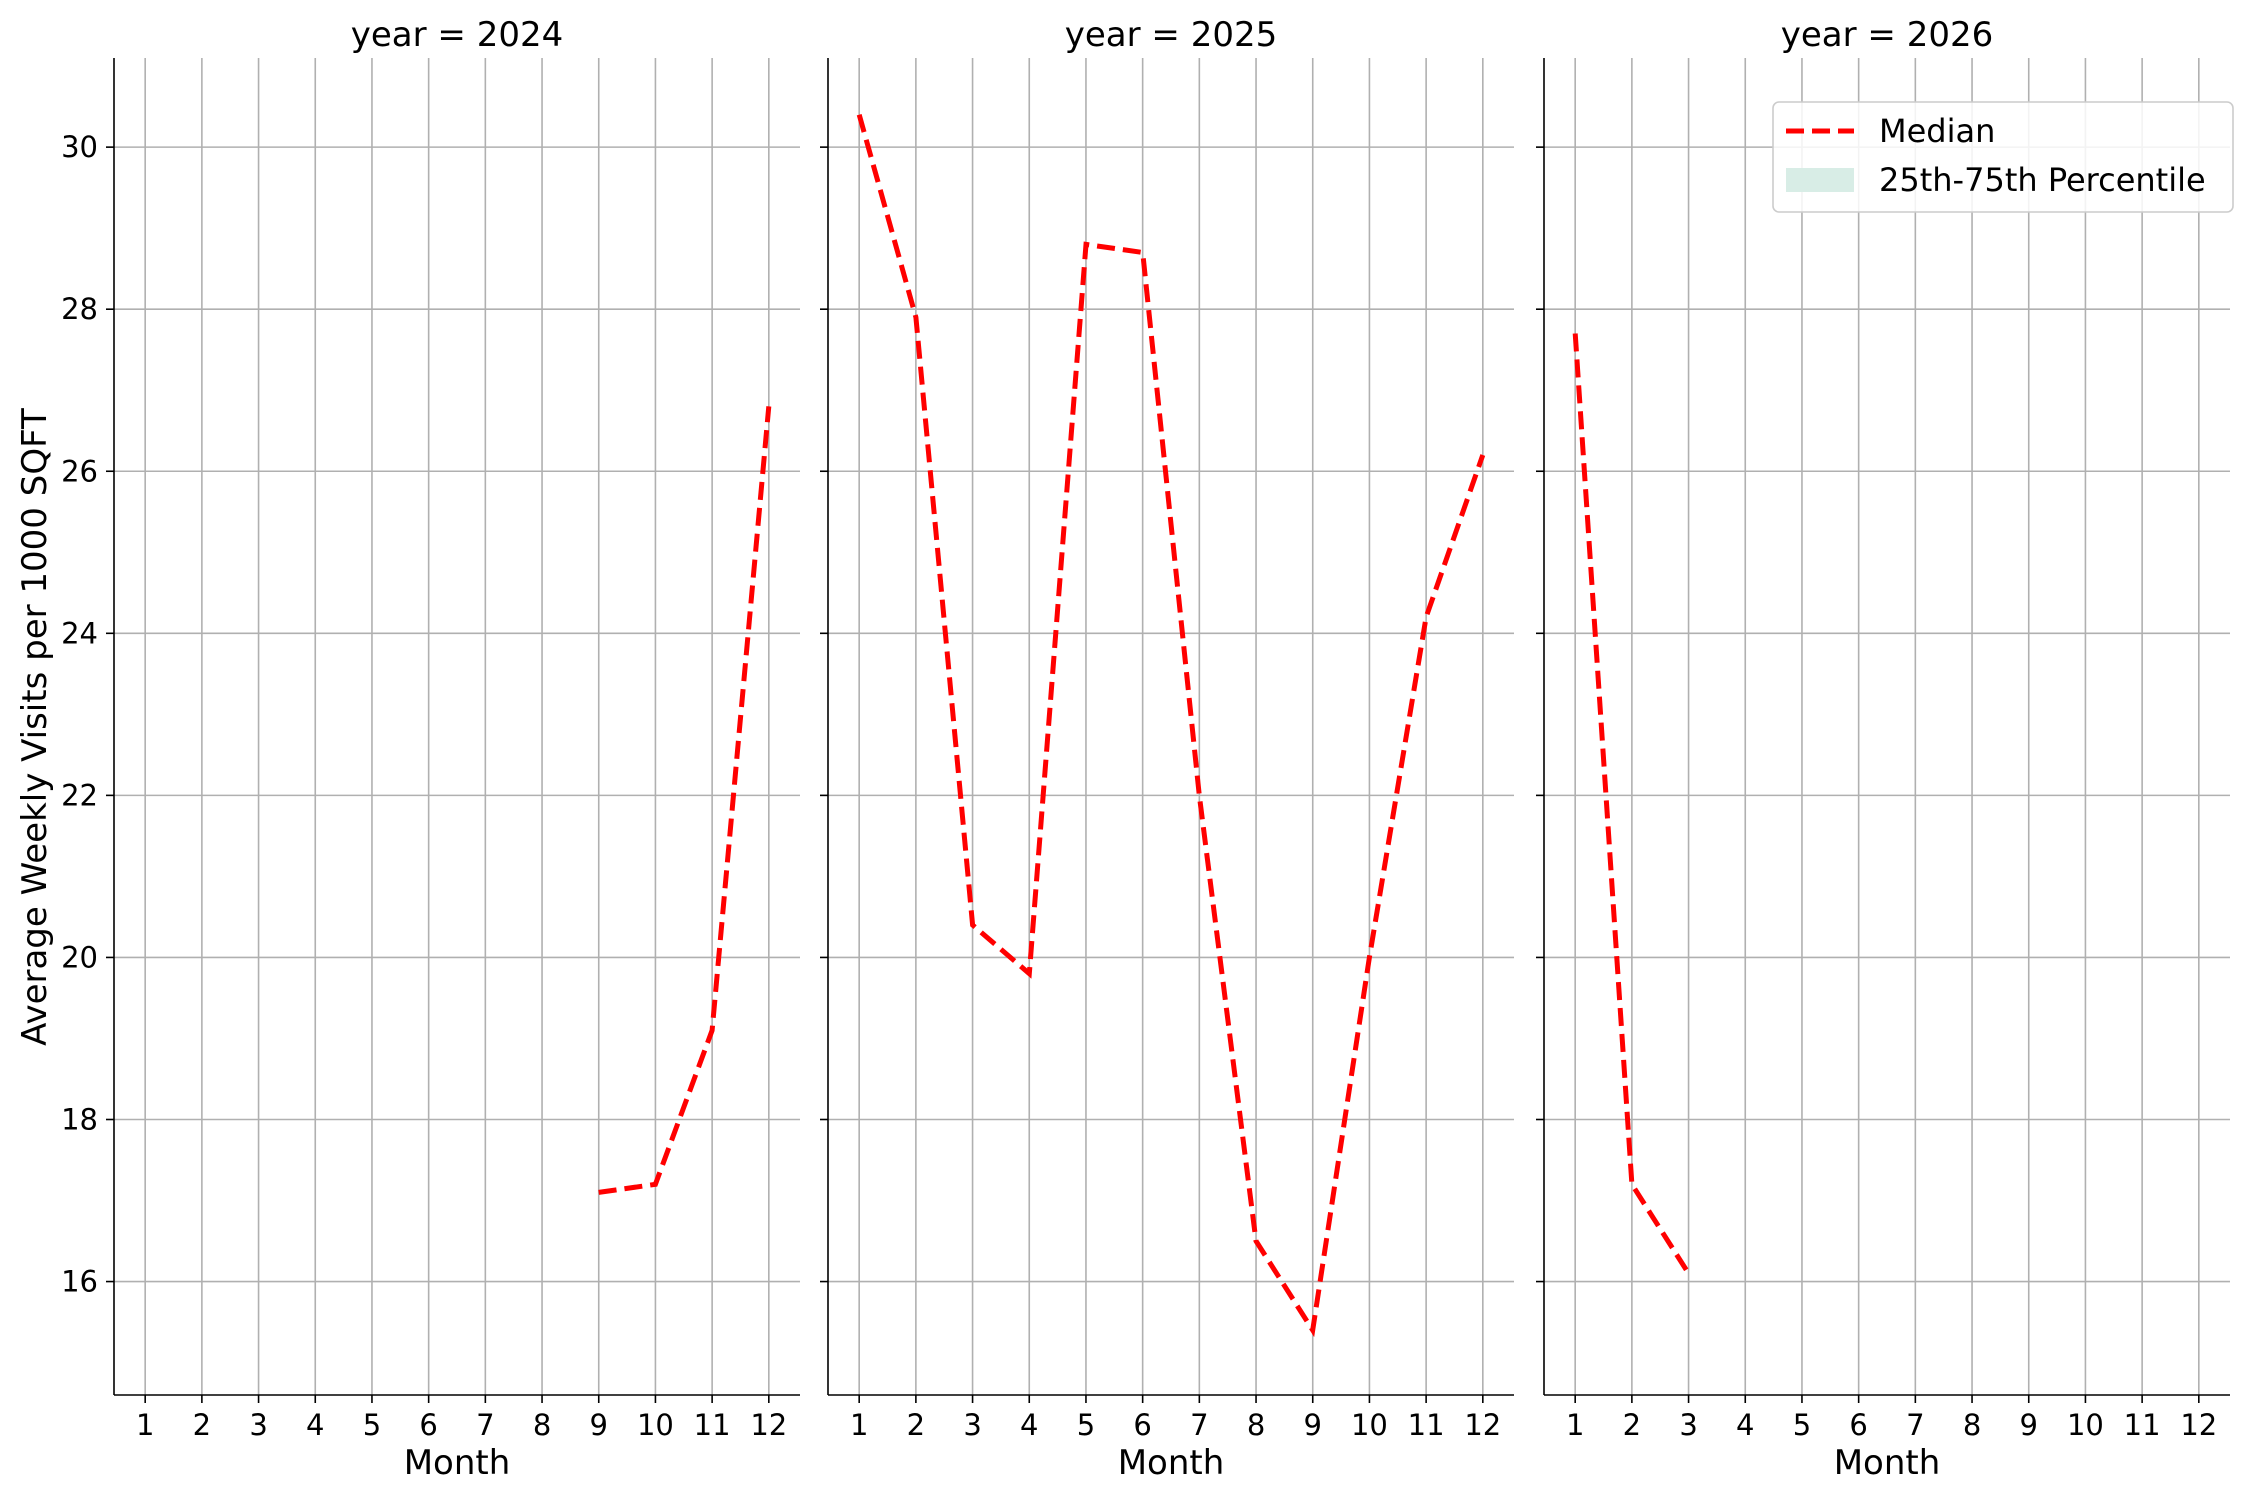 This screenshot has width=2250, height=1505. I want to click on panel-title: year = 2024, so click(457, 35).